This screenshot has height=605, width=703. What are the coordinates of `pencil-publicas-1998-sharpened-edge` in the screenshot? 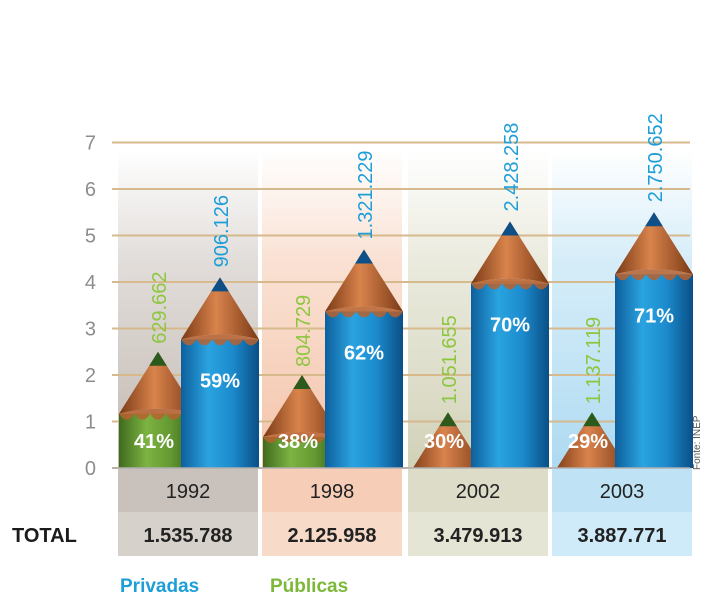 It's located at (302, 437).